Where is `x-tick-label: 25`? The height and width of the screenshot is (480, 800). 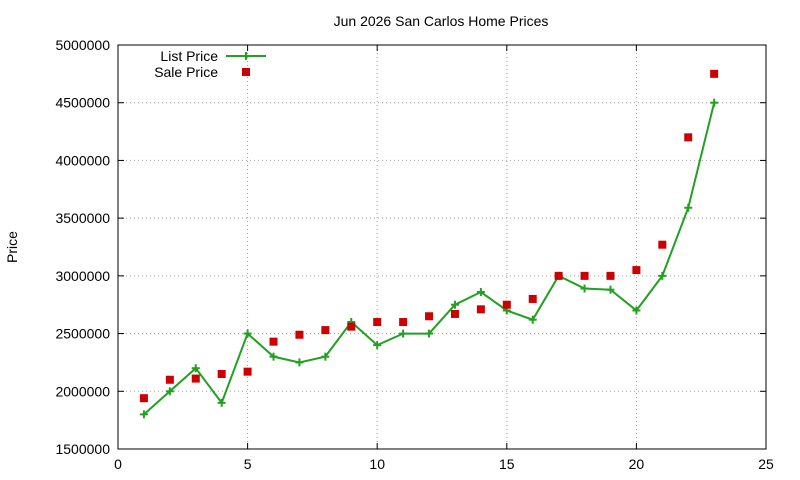 x-tick-label: 25 is located at coordinates (766, 464).